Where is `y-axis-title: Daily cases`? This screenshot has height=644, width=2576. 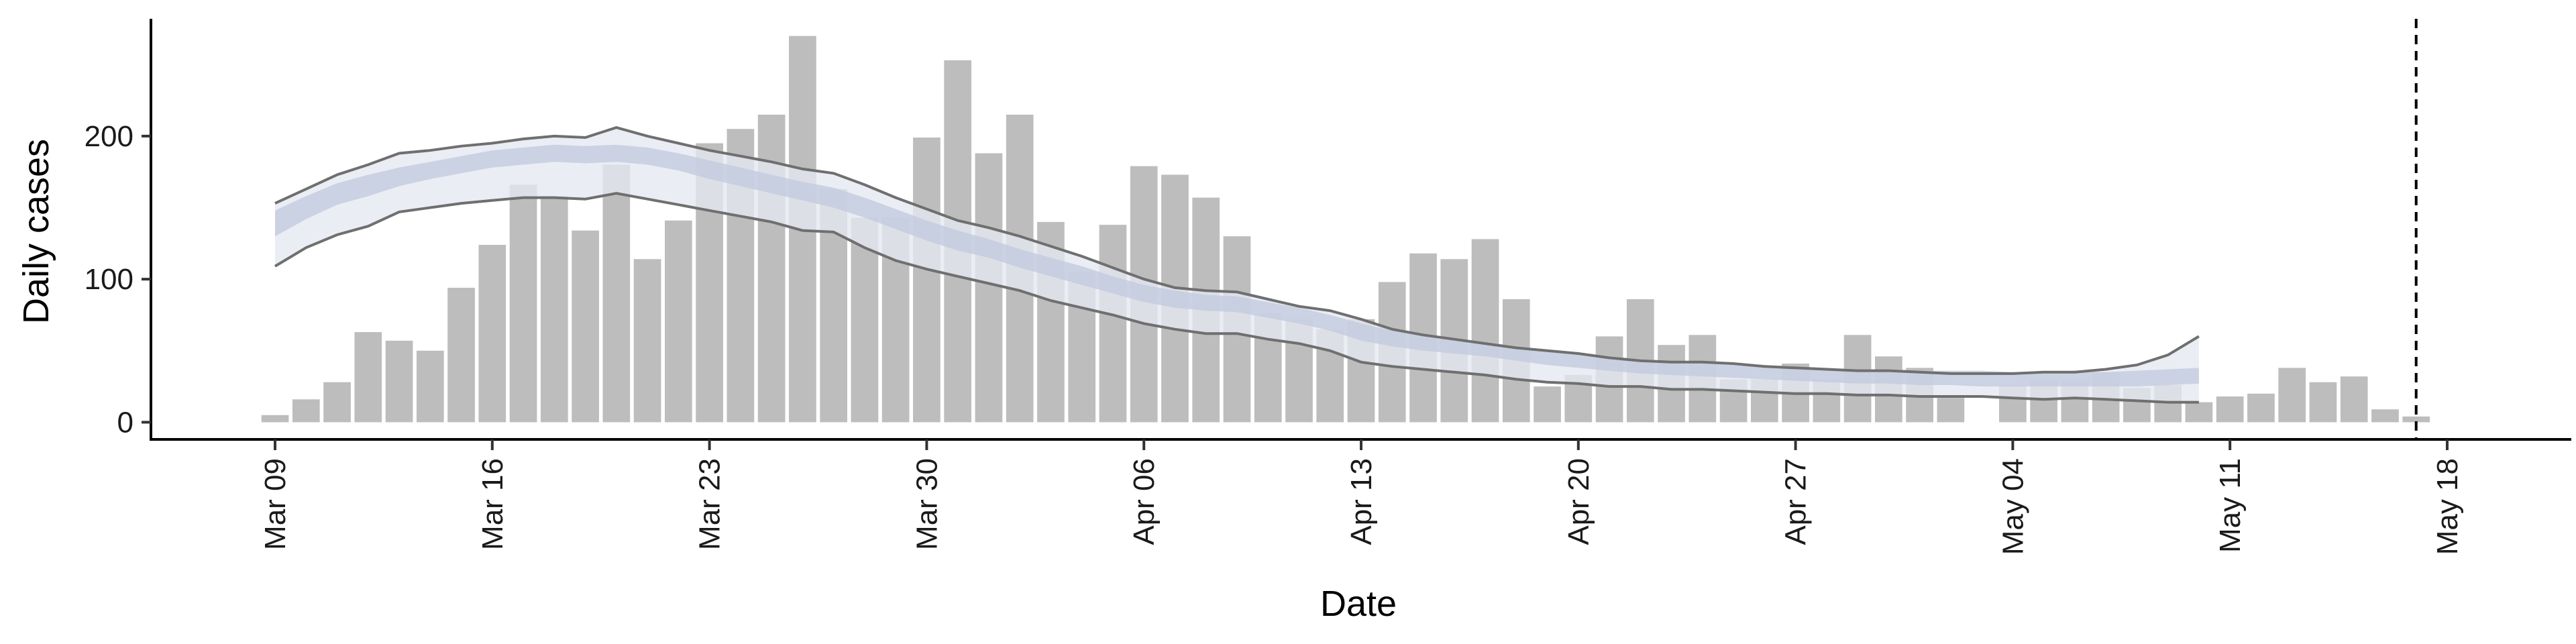 y-axis-title: Daily cases is located at coordinates (36, 231).